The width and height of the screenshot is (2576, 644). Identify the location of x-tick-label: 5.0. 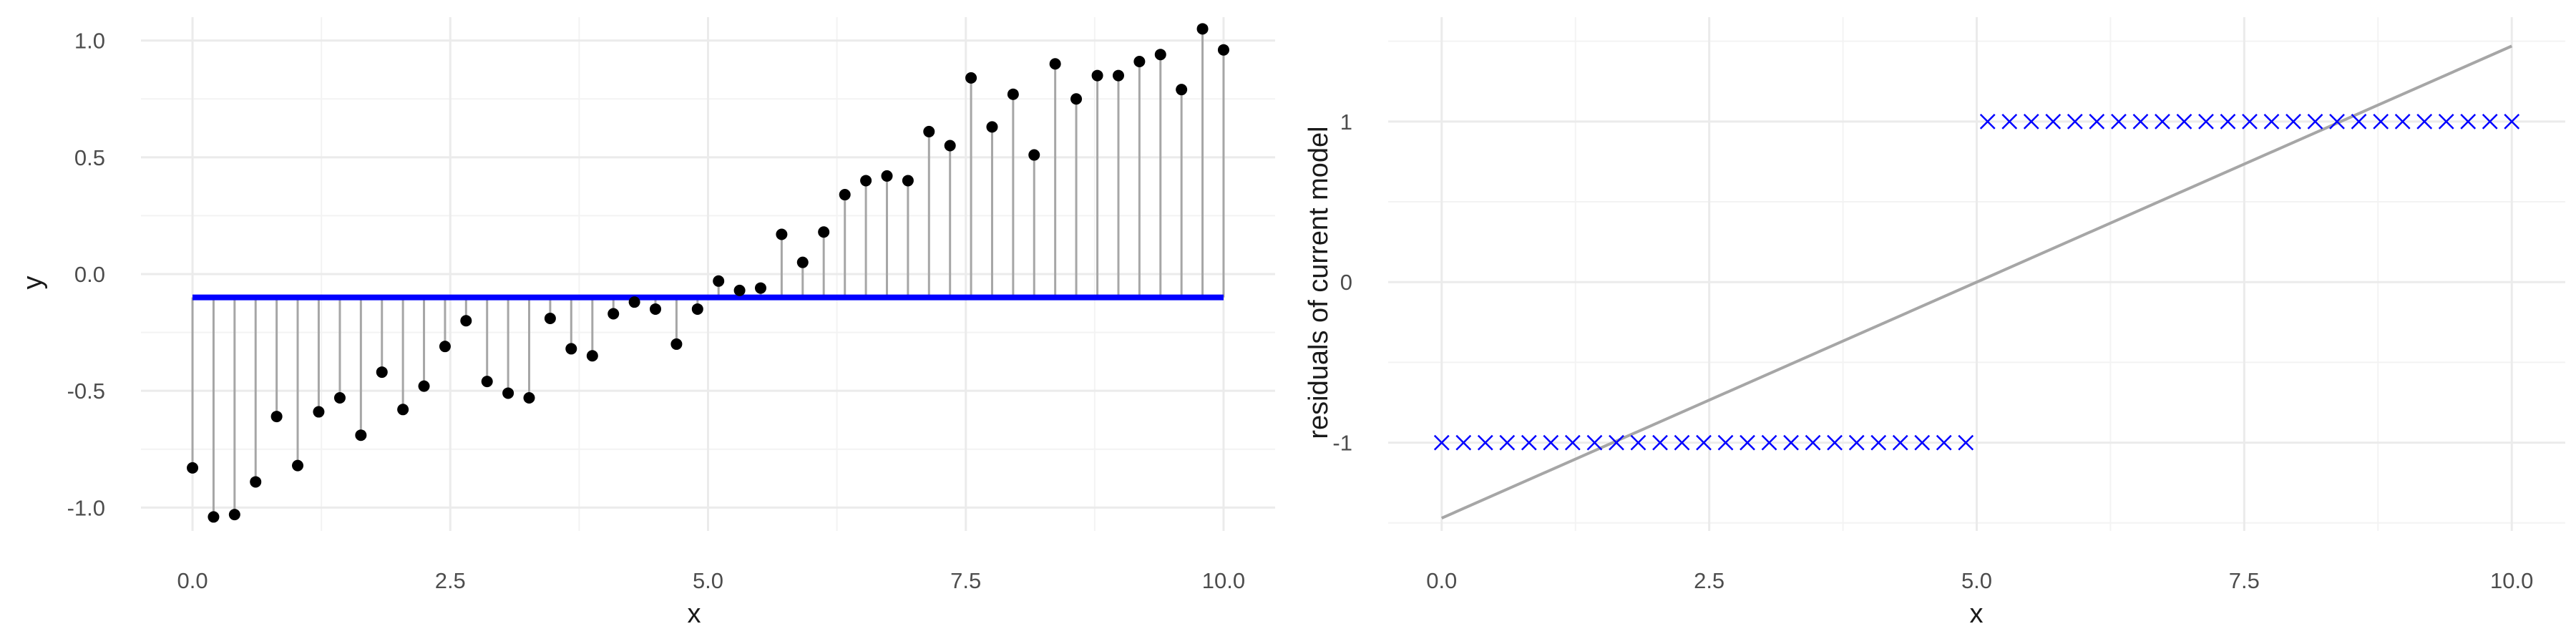
(708, 580).